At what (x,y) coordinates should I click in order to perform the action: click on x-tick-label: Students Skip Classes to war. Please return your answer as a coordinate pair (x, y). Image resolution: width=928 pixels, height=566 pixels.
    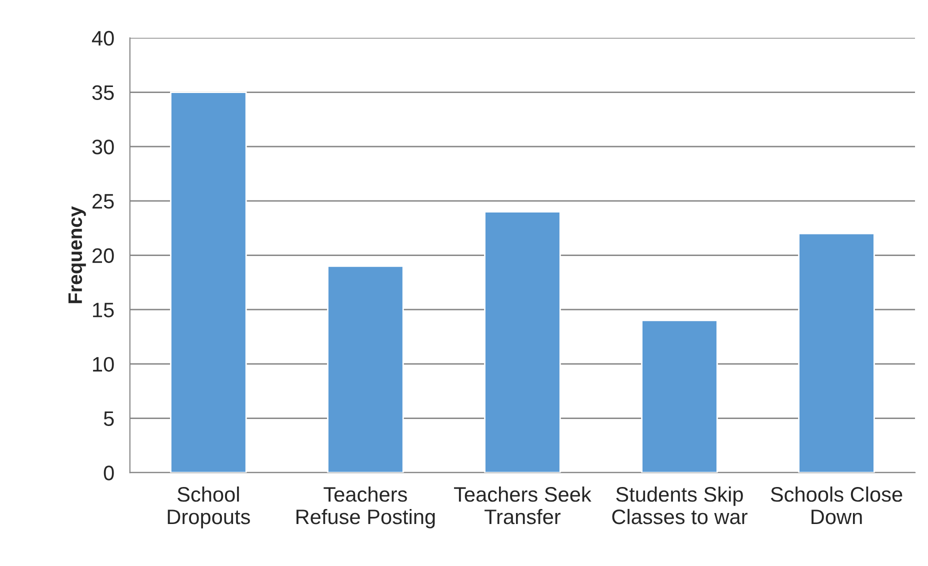
    Looking at the image, I should click on (680, 505).